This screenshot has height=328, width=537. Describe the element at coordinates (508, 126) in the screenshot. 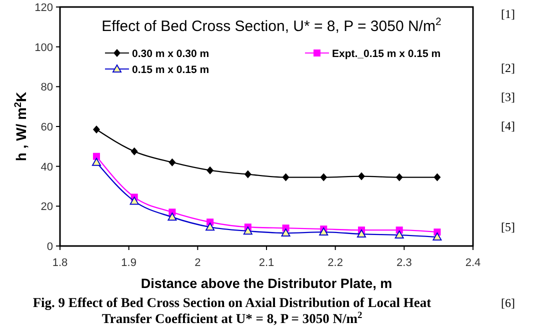

I see `text: [4]` at that location.